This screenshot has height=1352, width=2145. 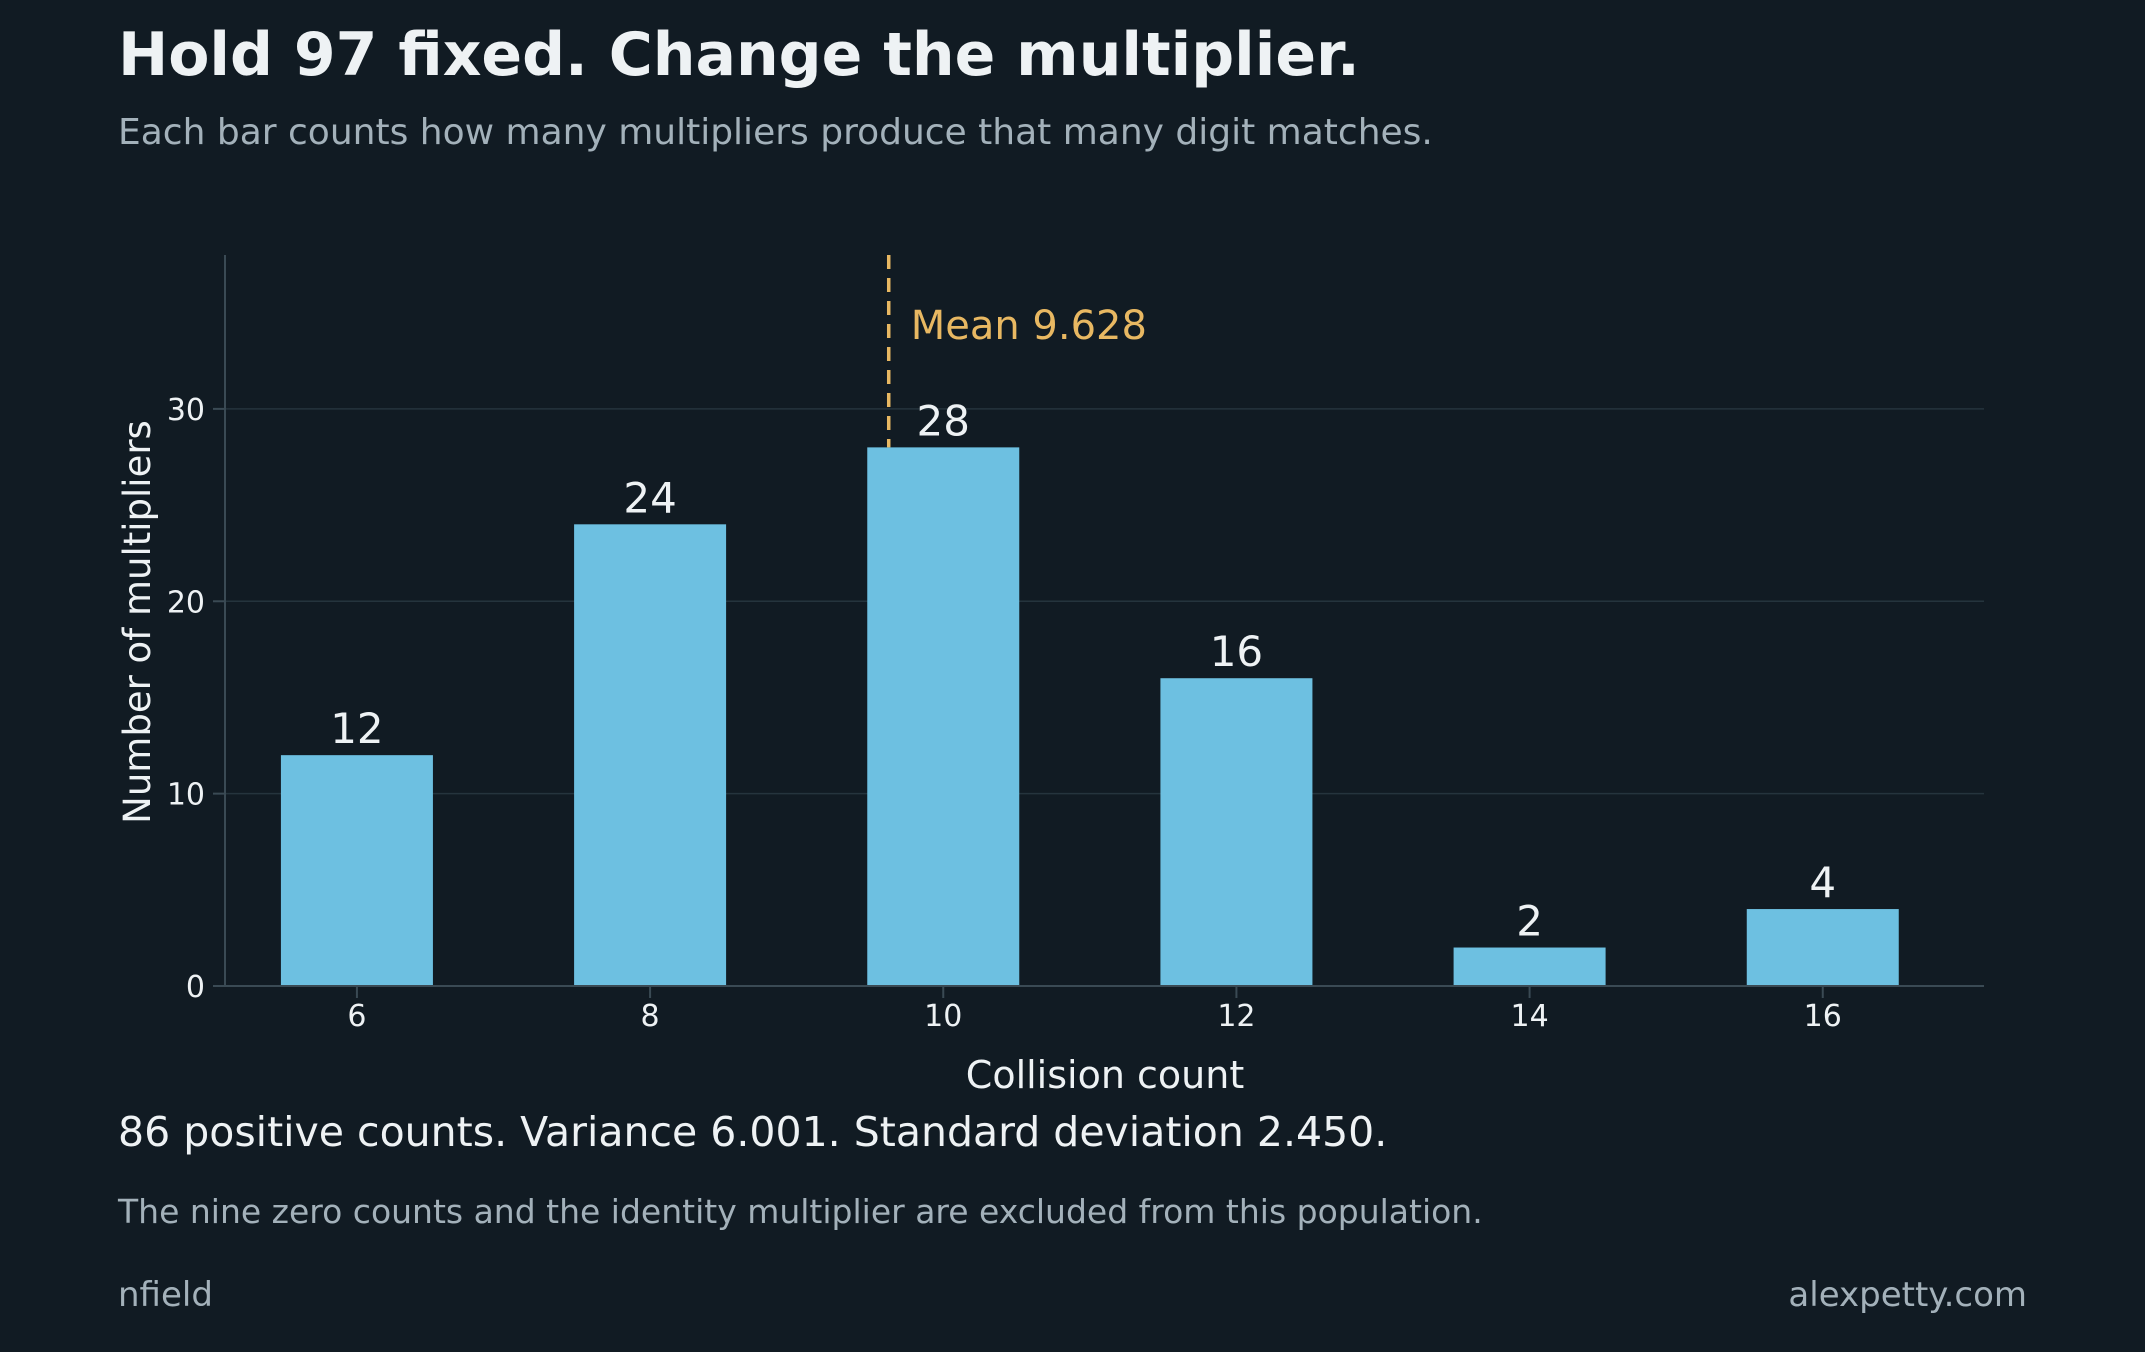 What do you see at coordinates (1105, 1075) in the screenshot?
I see `x-axis-label: Collision count` at bounding box center [1105, 1075].